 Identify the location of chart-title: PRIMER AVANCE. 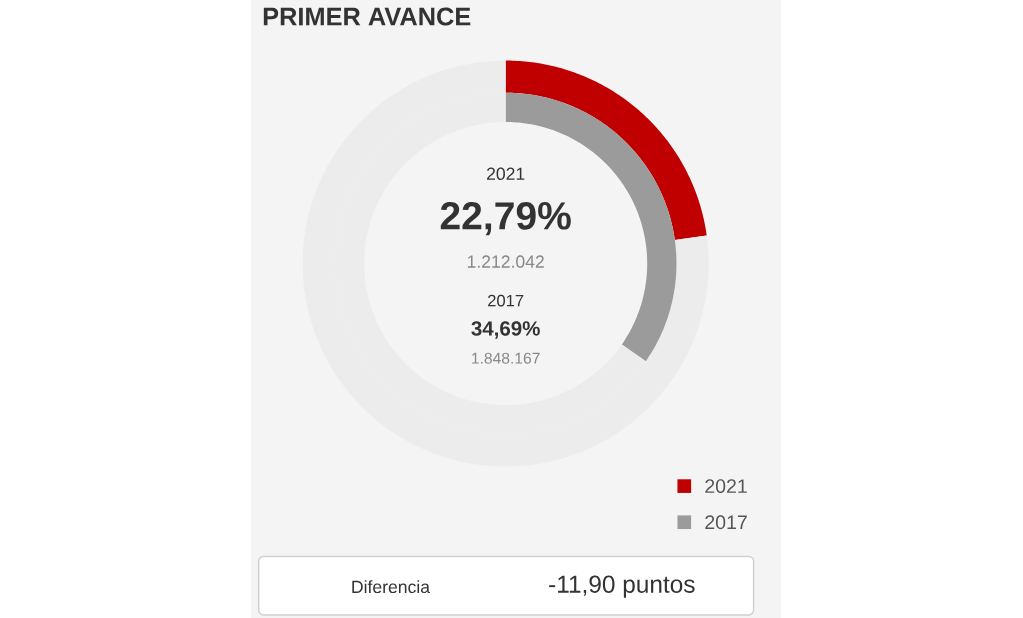
(367, 16).